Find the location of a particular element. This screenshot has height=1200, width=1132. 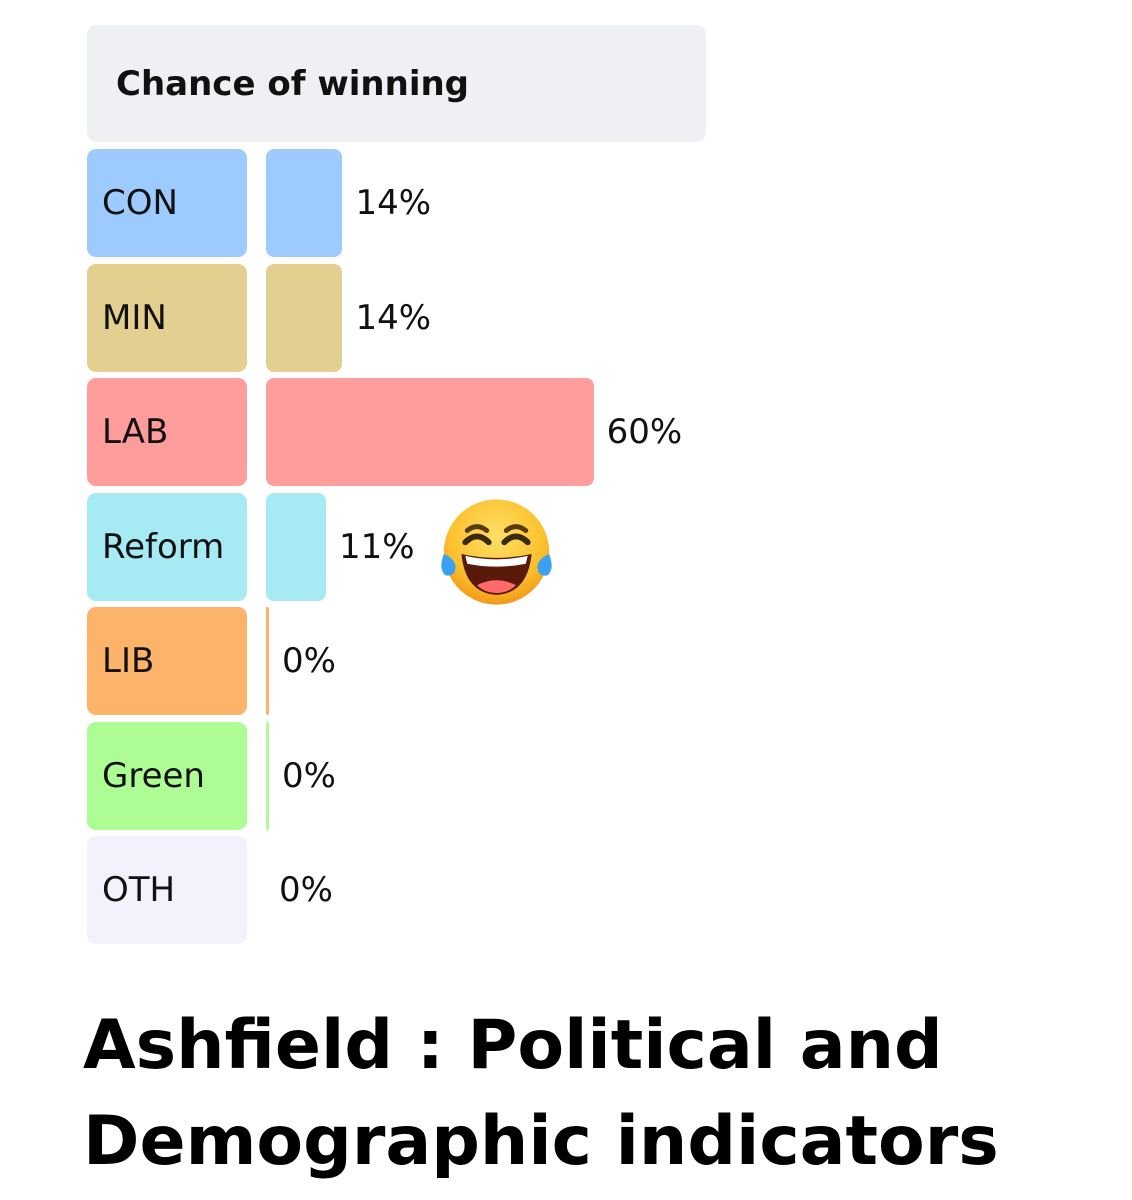

party-label-lab: LAB is located at coordinates (167, 432).